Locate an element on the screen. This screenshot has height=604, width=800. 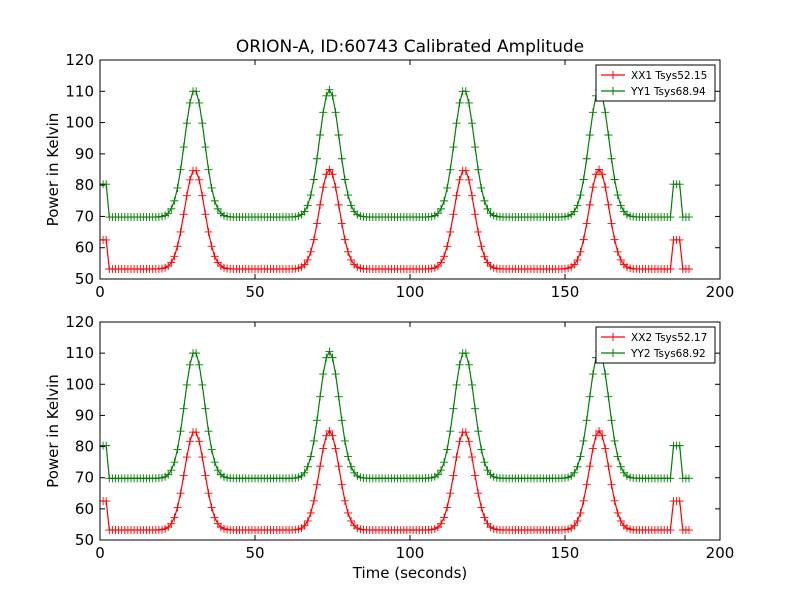
legend-marker is located at coordinates (613, 337).